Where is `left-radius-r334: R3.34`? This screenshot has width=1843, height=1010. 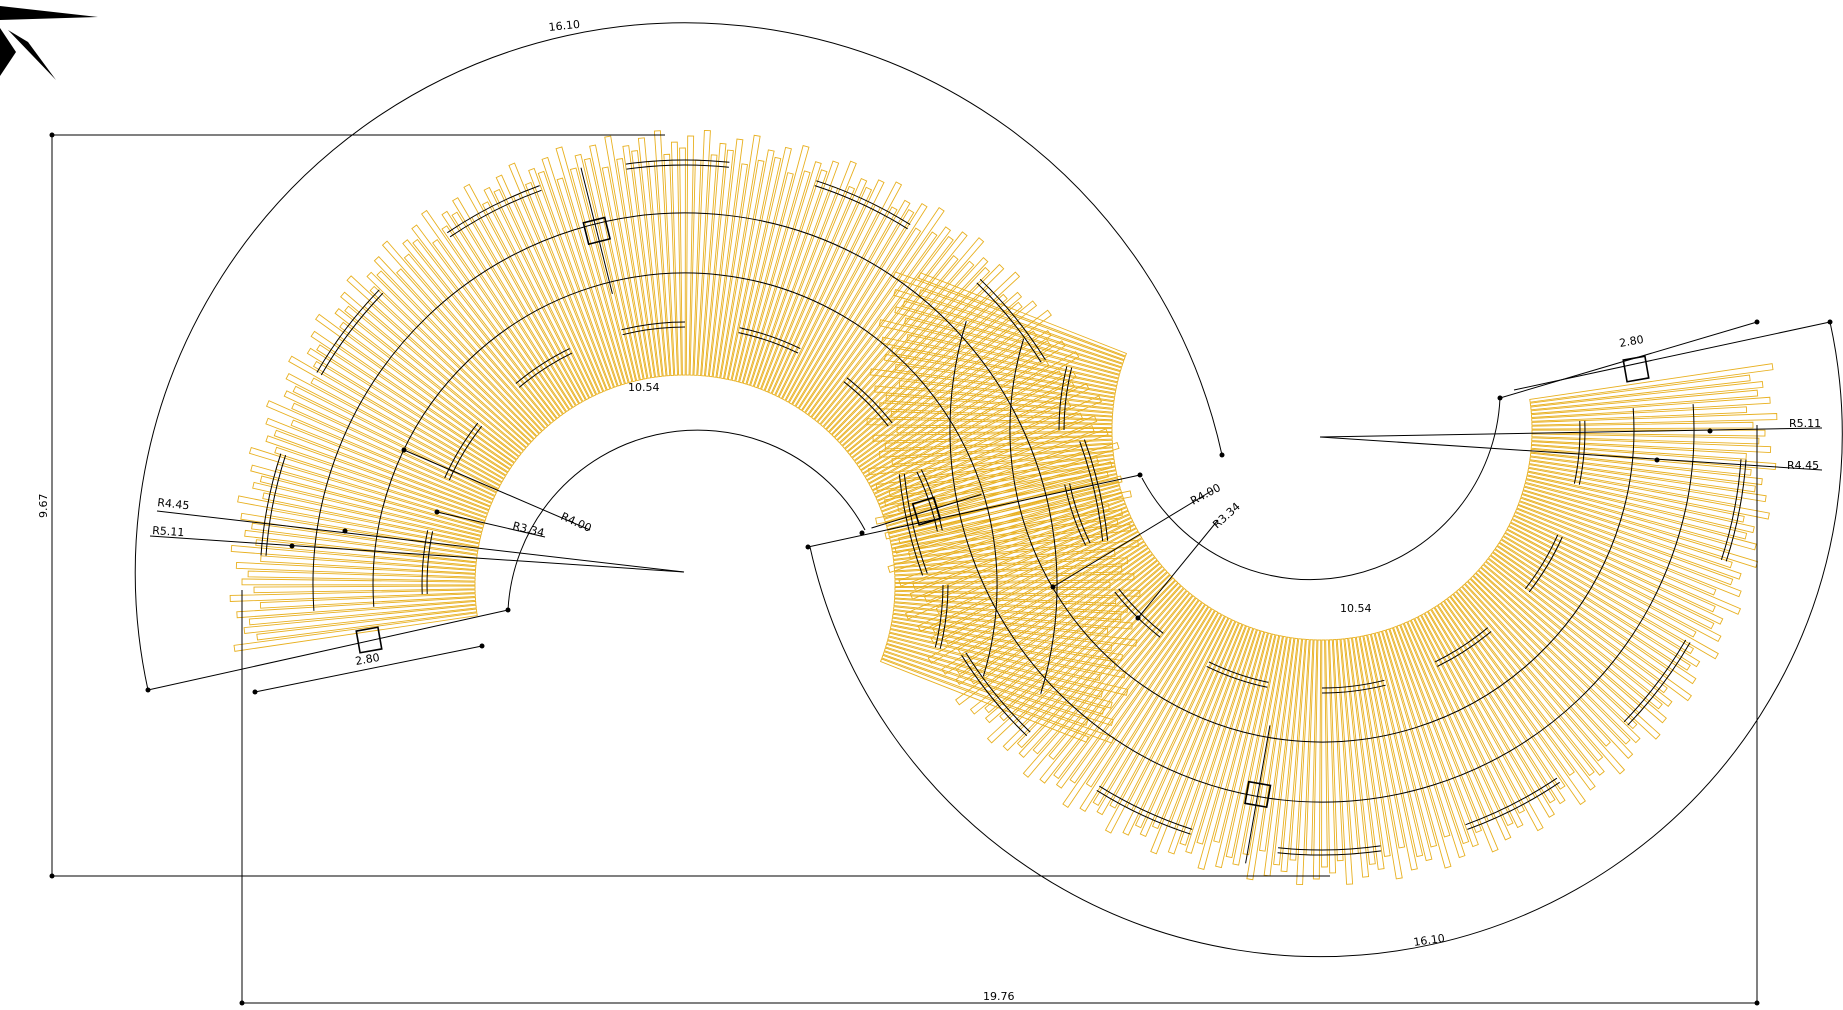
left-radius-r334: R3.34 is located at coordinates (528, 529).